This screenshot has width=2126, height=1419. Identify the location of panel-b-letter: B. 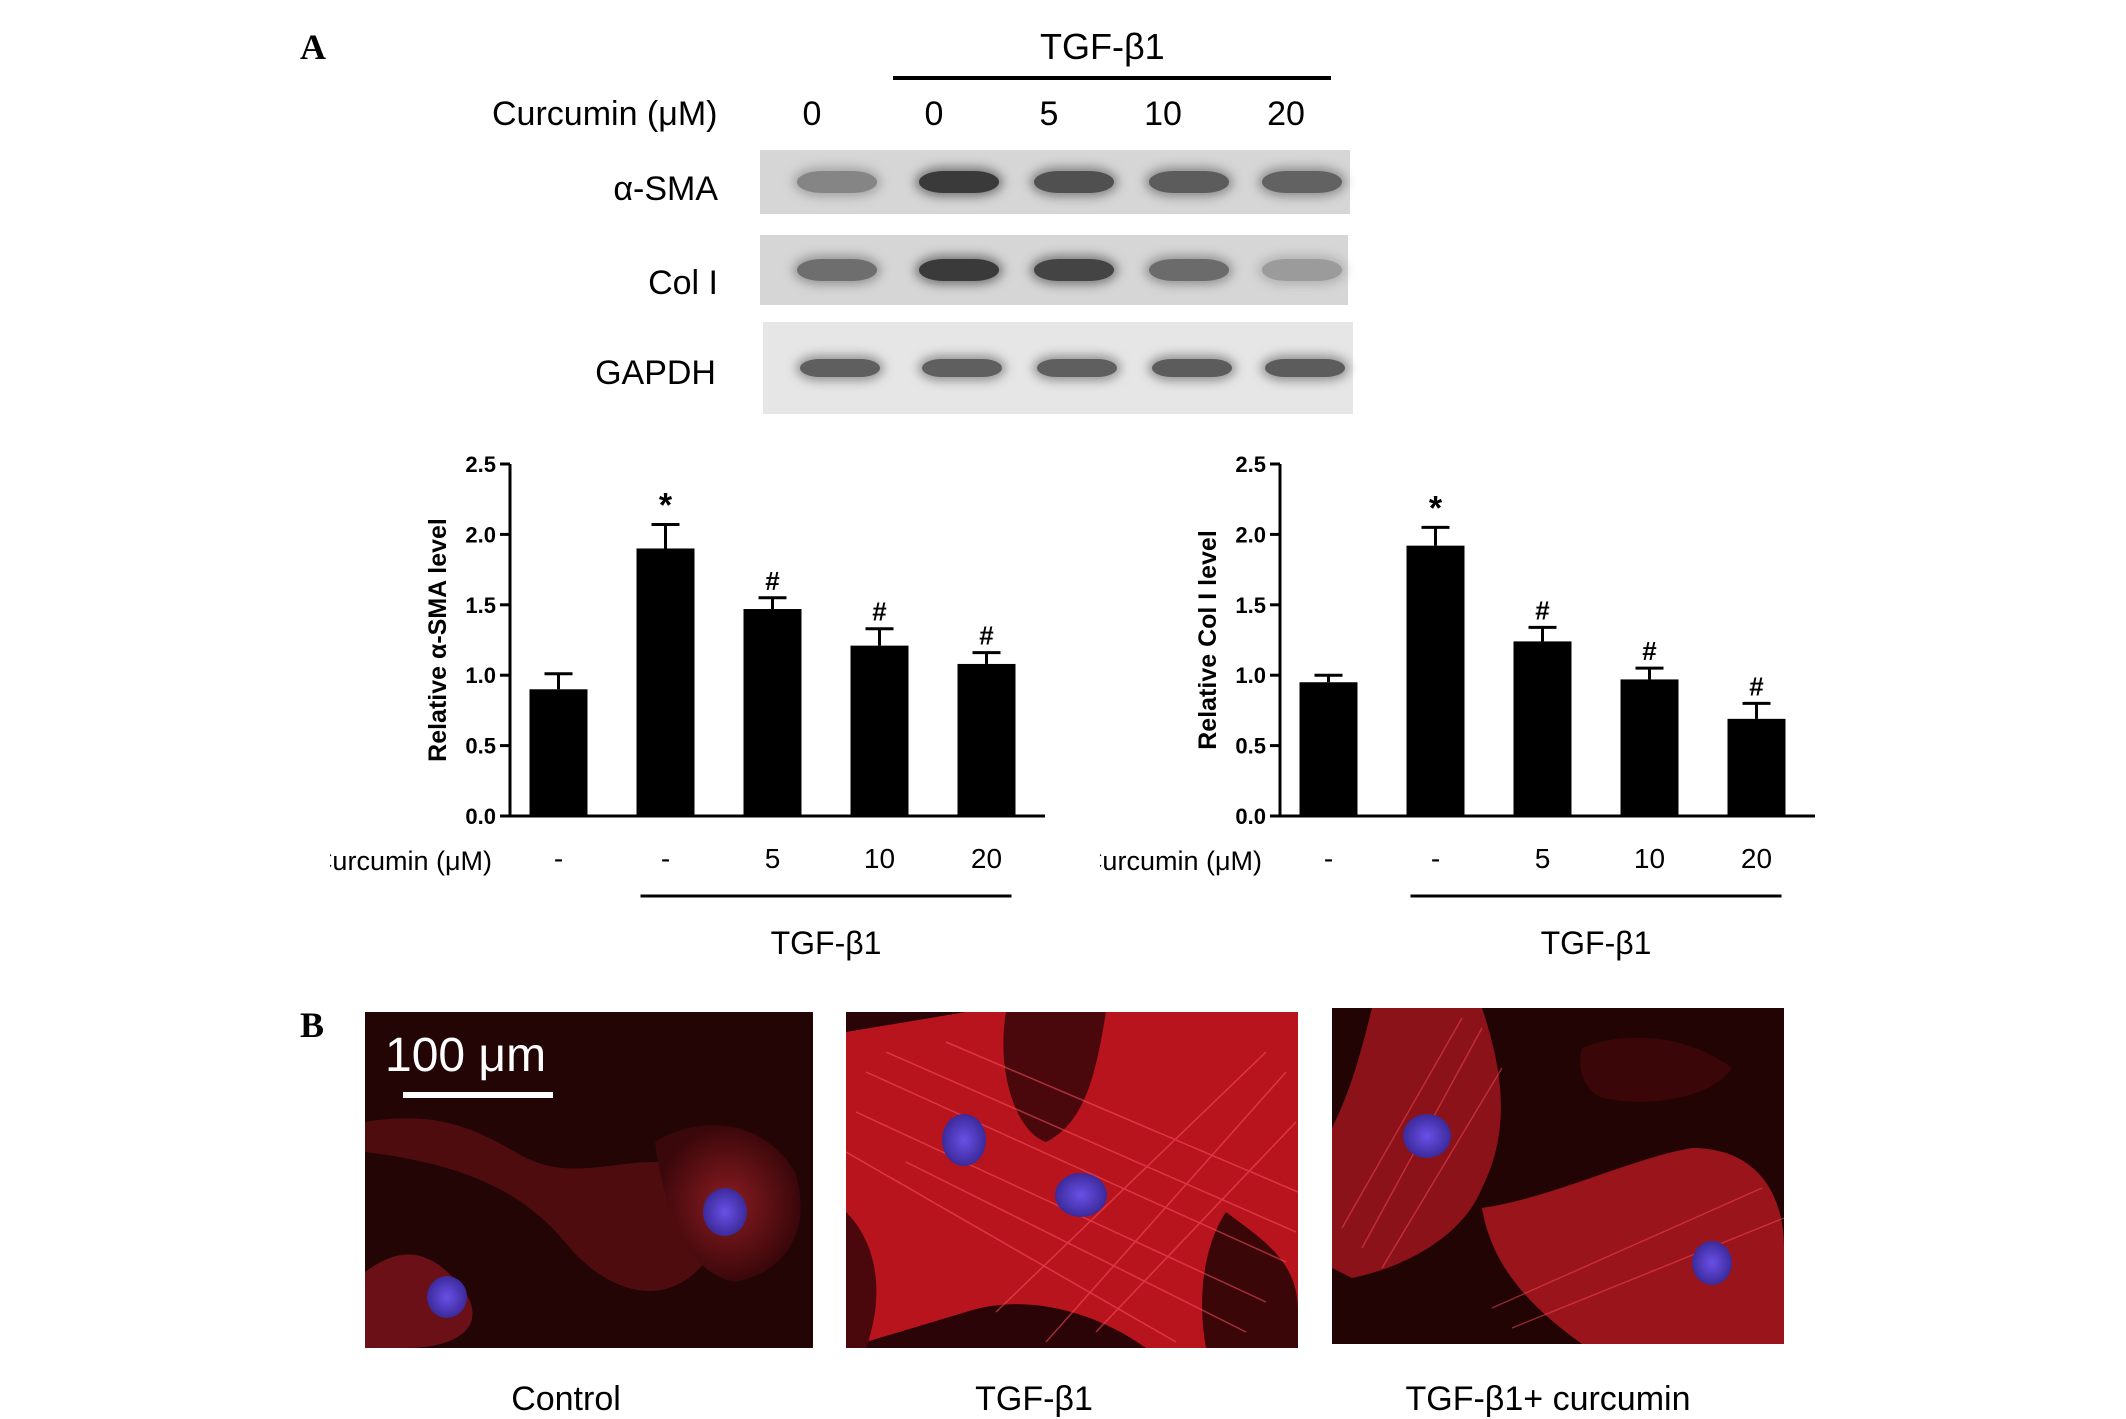
(312, 1025).